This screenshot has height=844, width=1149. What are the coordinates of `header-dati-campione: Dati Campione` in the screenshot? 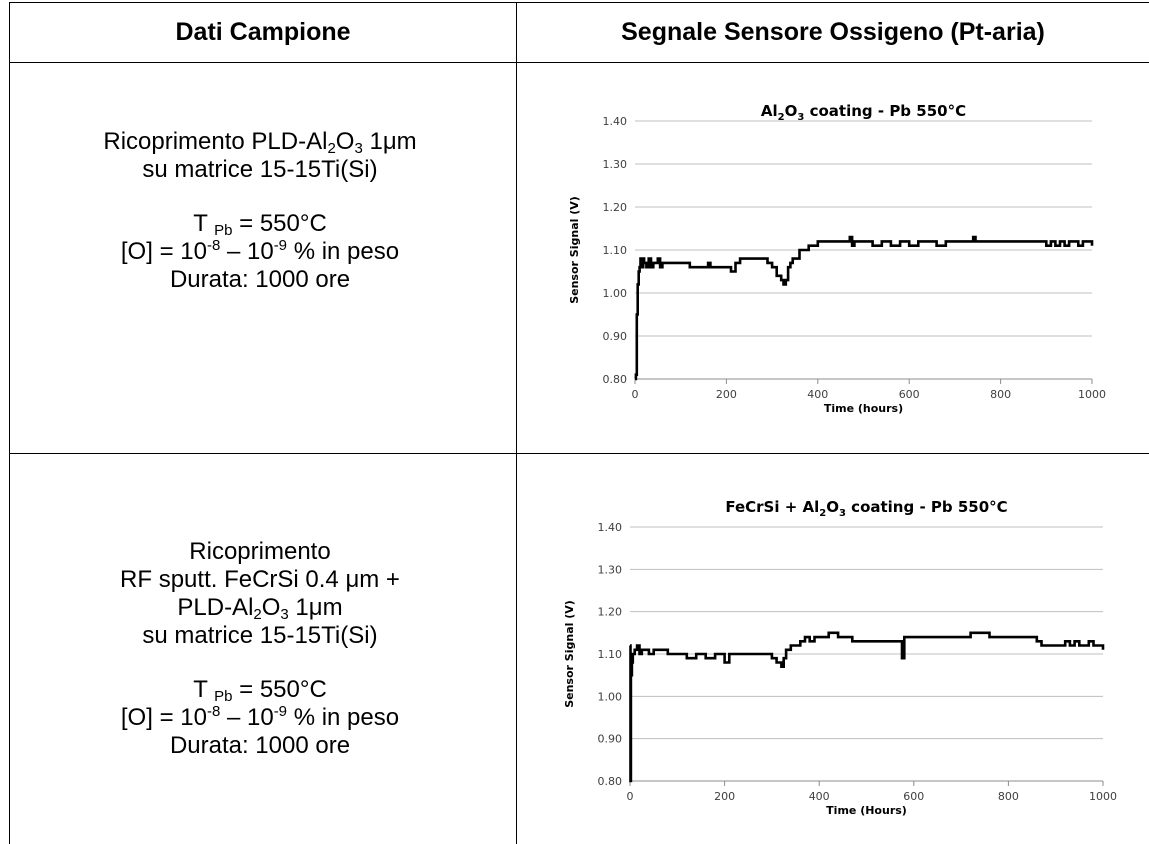 It's located at (263, 31).